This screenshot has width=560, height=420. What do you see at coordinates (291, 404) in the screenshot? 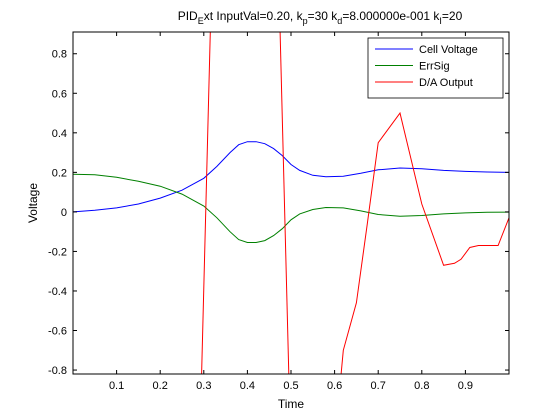
I see `x-axis-label: Time` at bounding box center [291, 404].